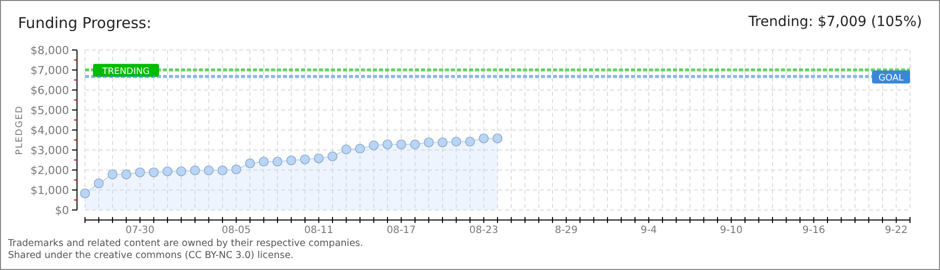 This screenshot has height=270, width=940. I want to click on x-tick-label: 08-23, so click(483, 230).